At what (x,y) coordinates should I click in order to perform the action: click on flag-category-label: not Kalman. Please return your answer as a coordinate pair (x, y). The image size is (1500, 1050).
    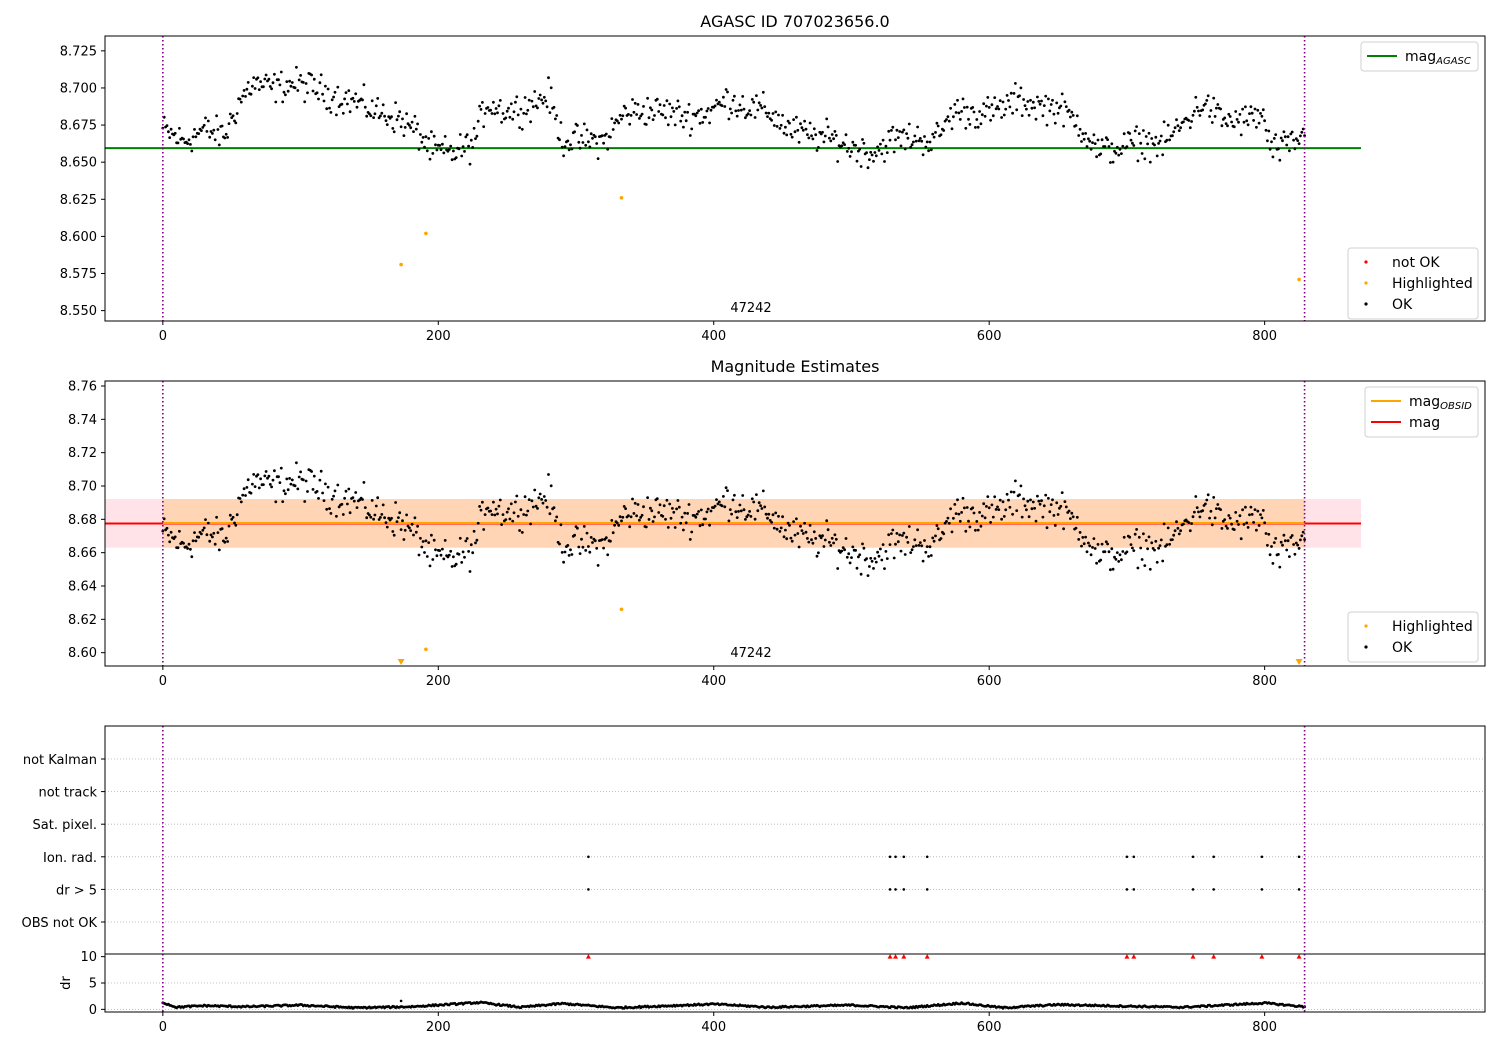
    Looking at the image, I should click on (60, 760).